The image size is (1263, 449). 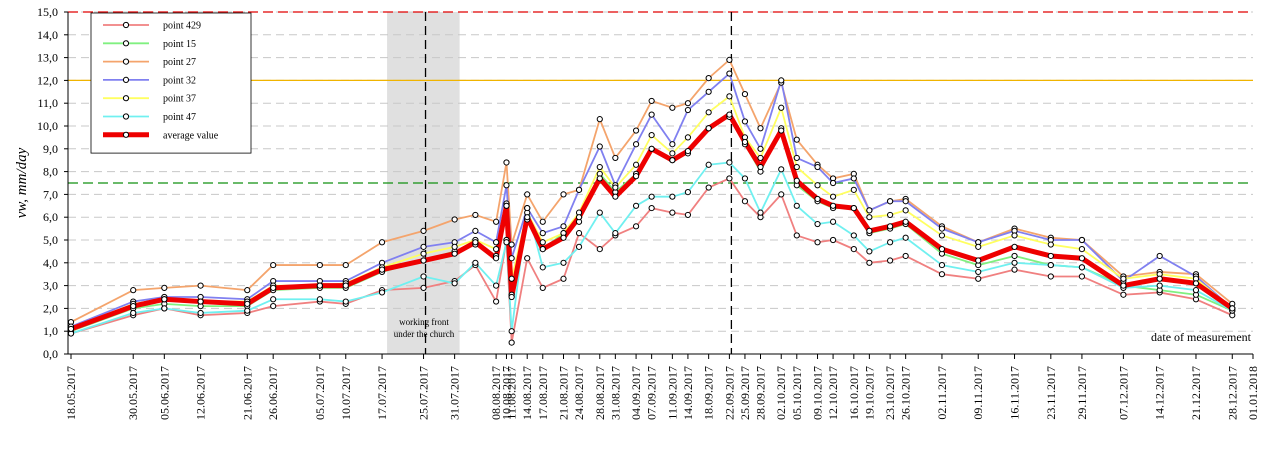 What do you see at coordinates (564, 393) in the screenshot?
I see `x-tick-label: 21.08.2017` at bounding box center [564, 393].